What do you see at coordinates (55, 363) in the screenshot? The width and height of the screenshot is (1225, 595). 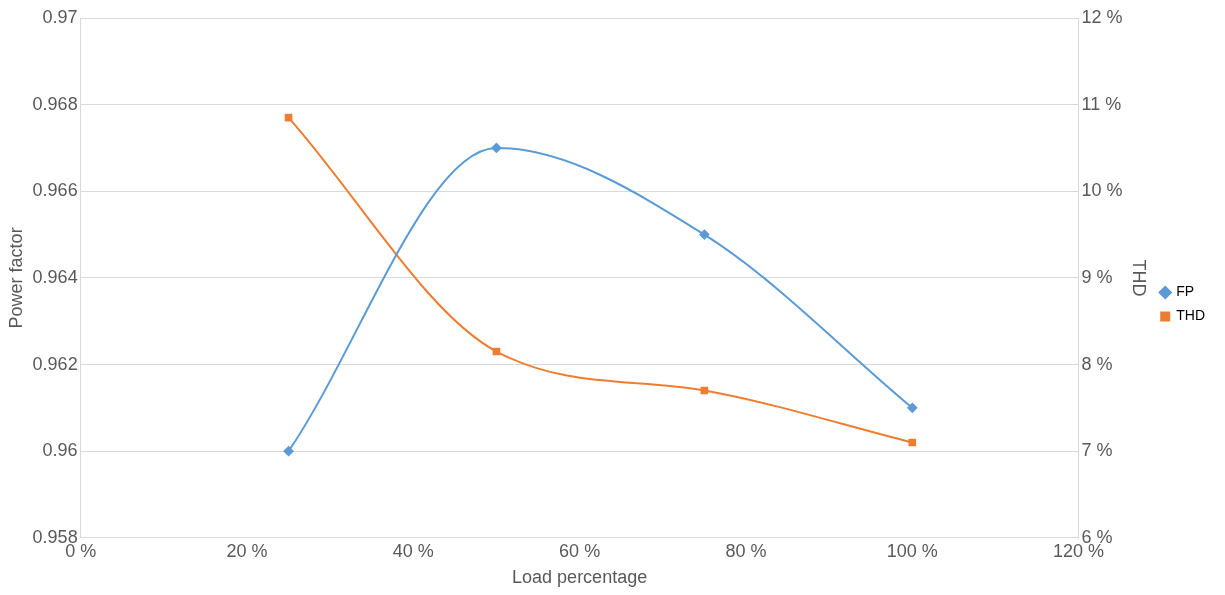 I see `y-tick-label: 0.962` at bounding box center [55, 363].